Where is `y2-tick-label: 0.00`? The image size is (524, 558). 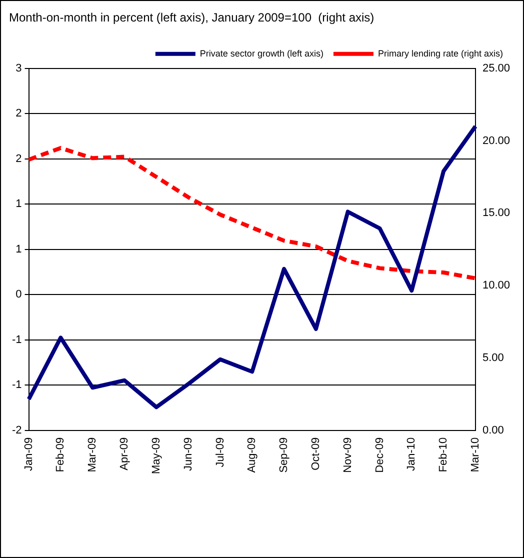 y2-tick-label: 0.00 is located at coordinates (493, 430).